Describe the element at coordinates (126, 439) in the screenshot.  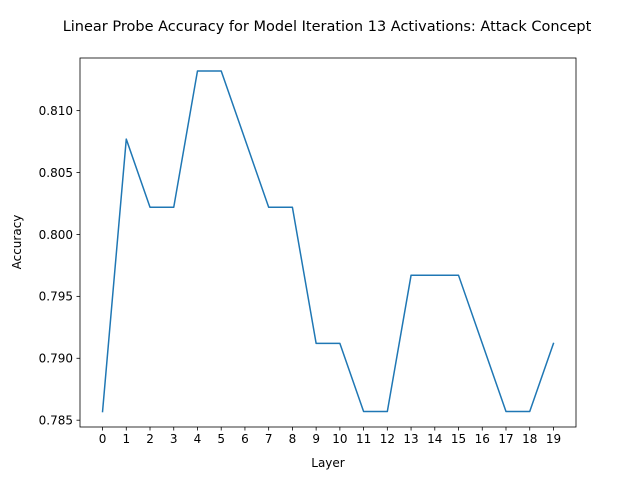
I see `x-tick-label: 1` at that location.